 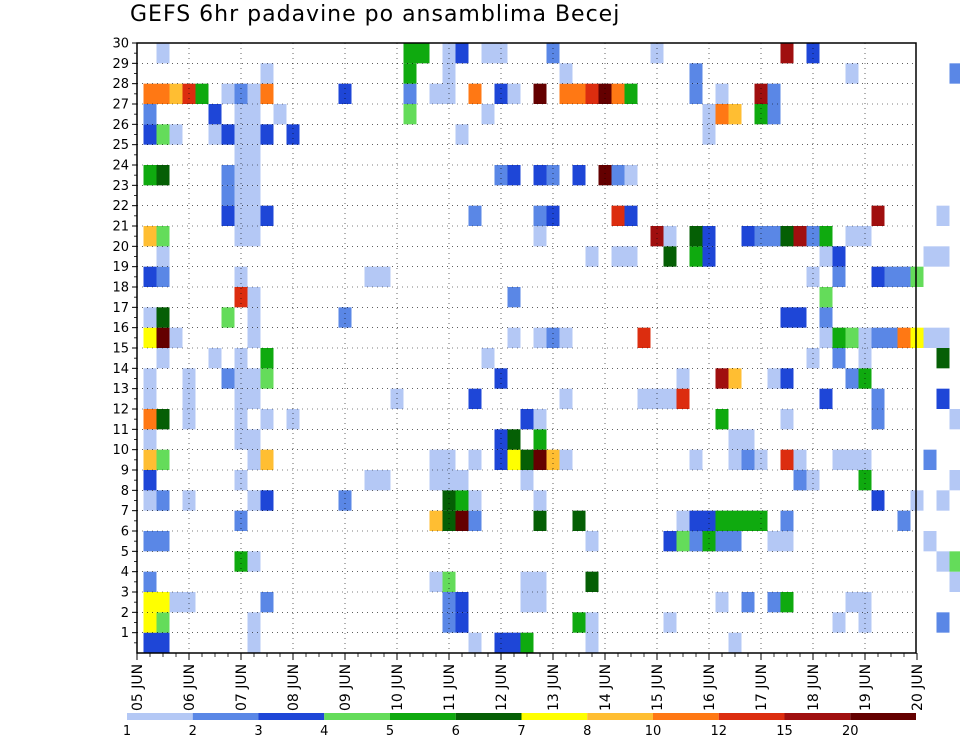 I want to click on colorbar-label: 12, so click(x=718, y=731).